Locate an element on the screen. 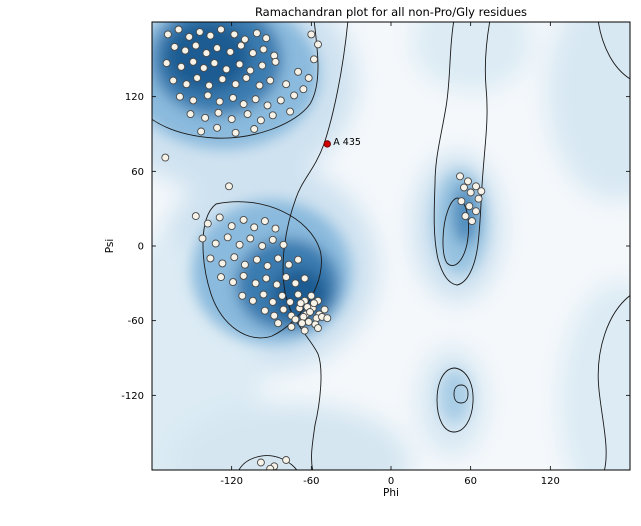 The height and width of the screenshot is (526, 641). highlighted-residue: A 435 is located at coordinates (342, 142).